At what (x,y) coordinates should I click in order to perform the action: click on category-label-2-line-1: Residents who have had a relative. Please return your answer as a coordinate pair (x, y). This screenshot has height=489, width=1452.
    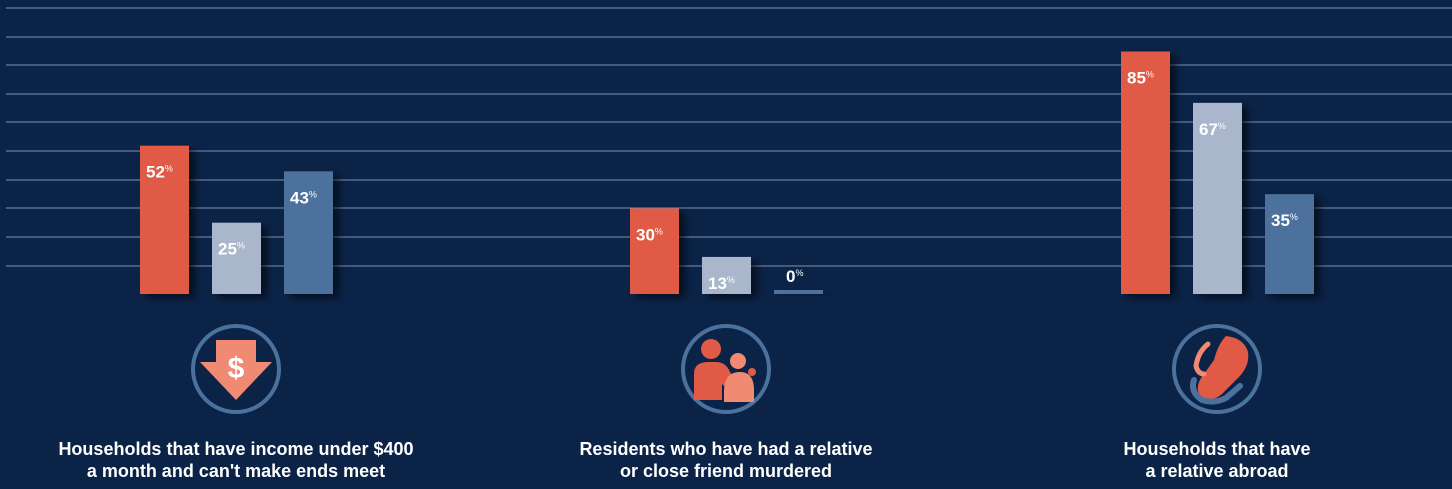
    Looking at the image, I should click on (726, 449).